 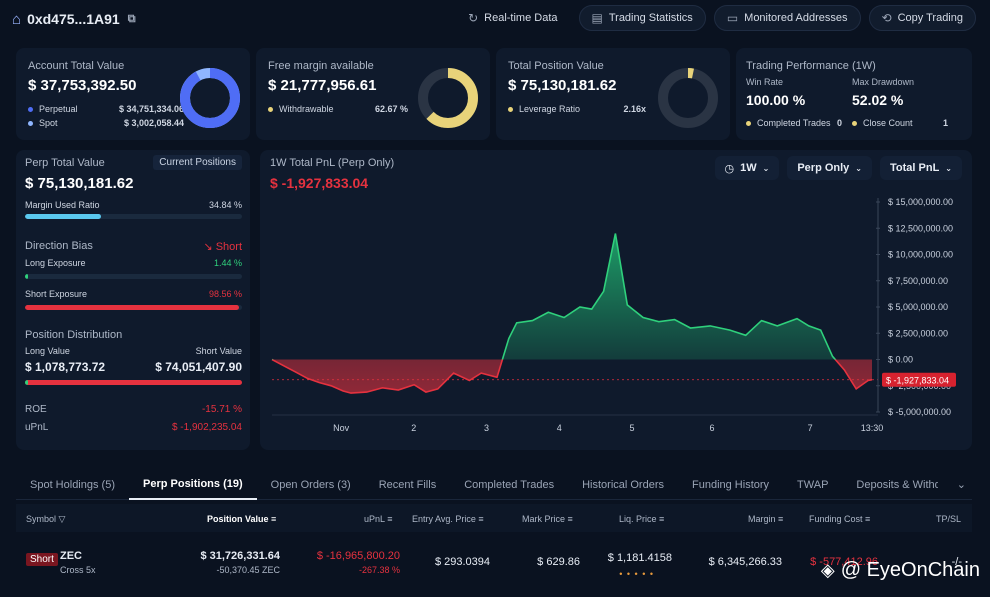 I want to click on y-tick-label: $ 5,000,000.00, so click(x=918, y=307).